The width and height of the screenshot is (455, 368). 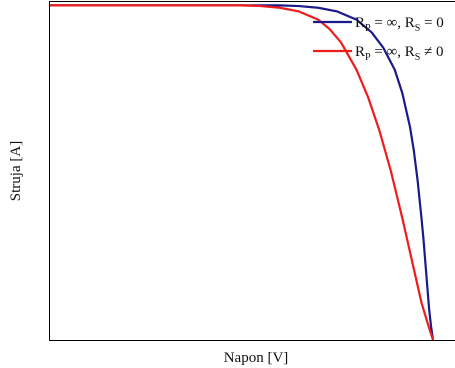 I want to click on legend-label-part: ≠ 0, so click(x=431, y=52).